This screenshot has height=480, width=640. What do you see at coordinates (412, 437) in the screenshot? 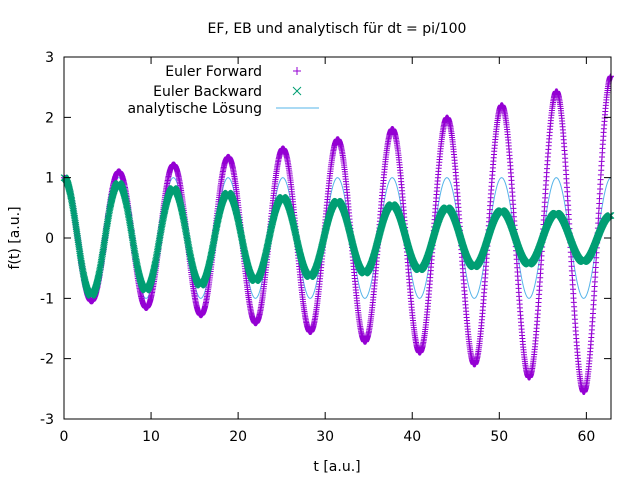
I see `x-tick-label: 40` at bounding box center [412, 437].